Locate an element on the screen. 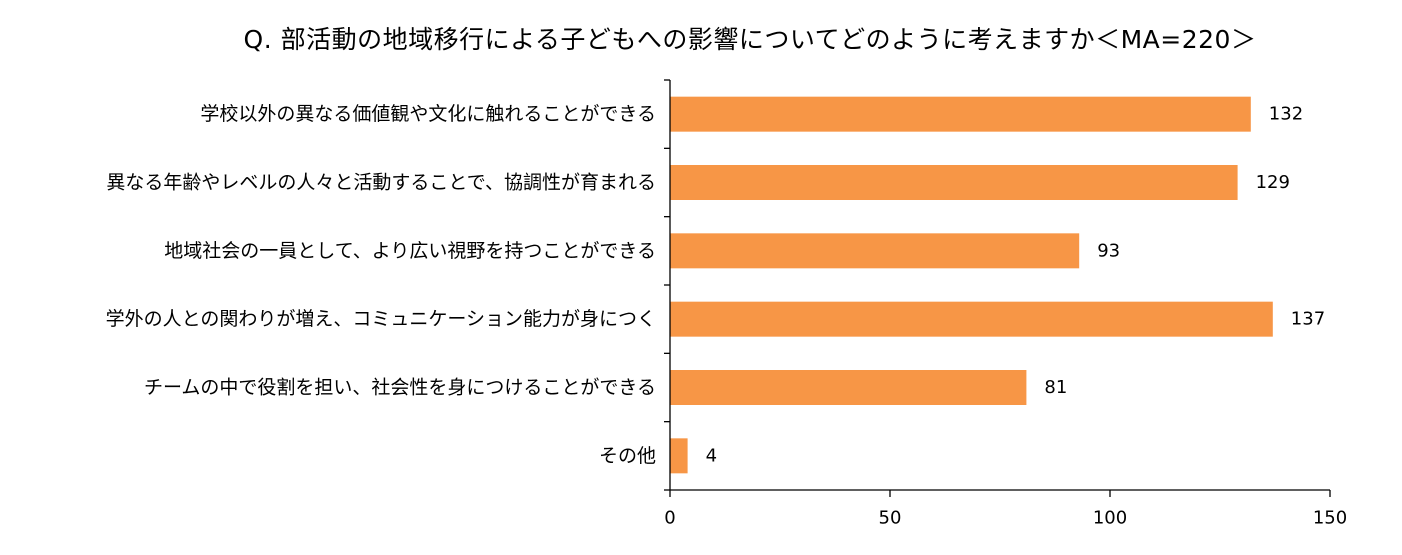  category-label-0: 学校以外の異なる価値観や文化に触れることができる is located at coordinates (428, 114).